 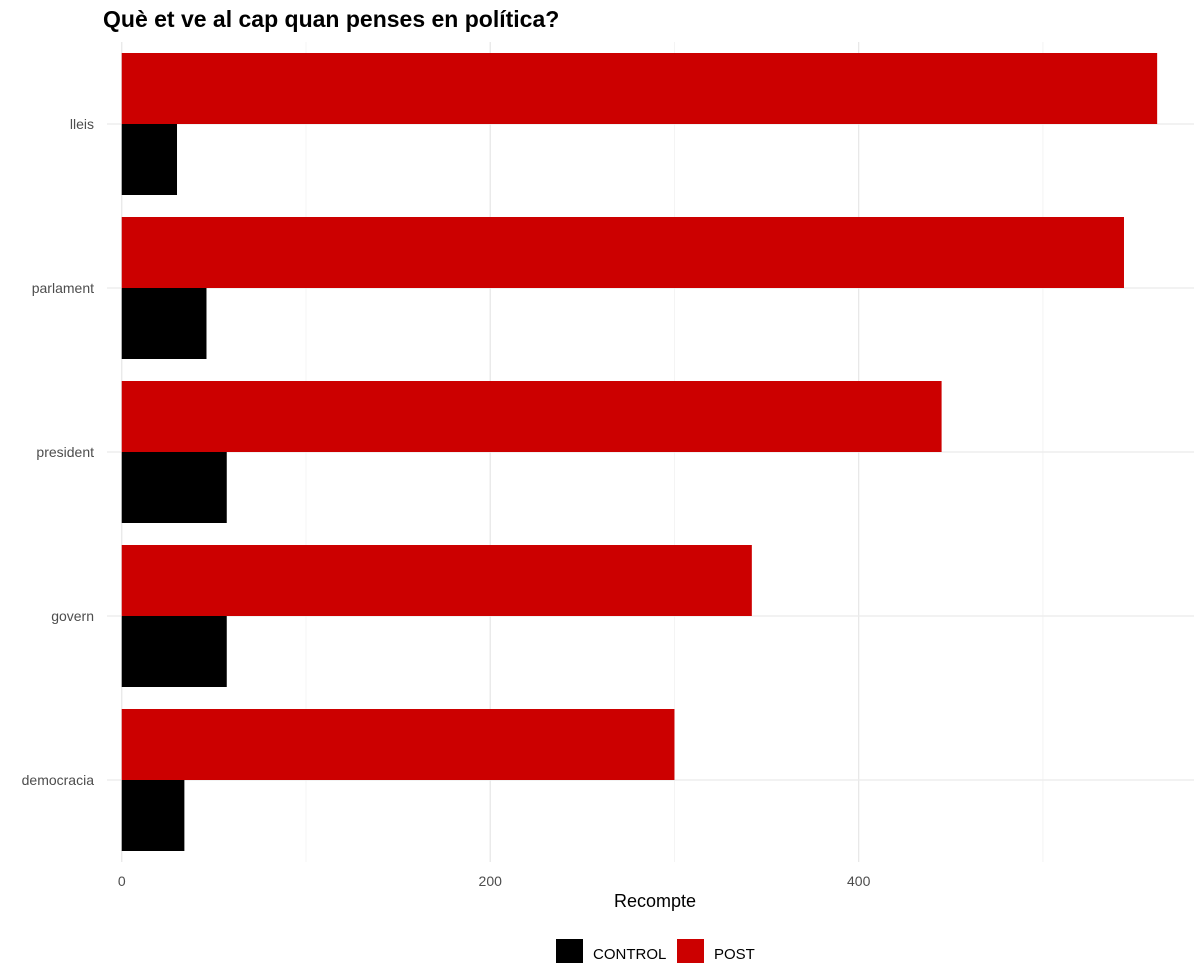 I want to click on bar-control-democracia, so click(x=153, y=815).